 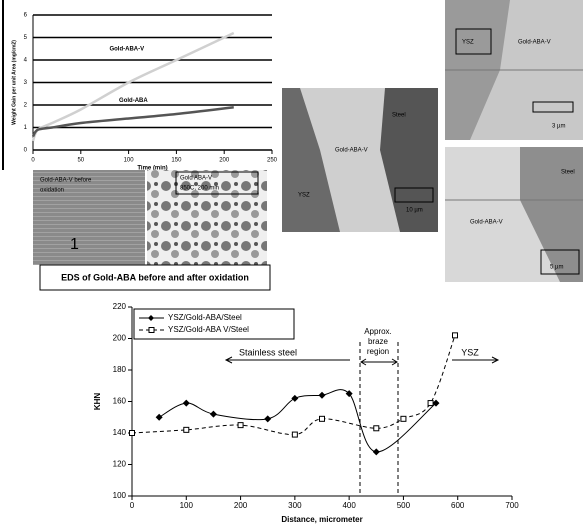 What do you see at coordinates (89, 217) in the screenshot?
I see `photo-before: Gold-ABA-V before oxidation 1` at bounding box center [89, 217].